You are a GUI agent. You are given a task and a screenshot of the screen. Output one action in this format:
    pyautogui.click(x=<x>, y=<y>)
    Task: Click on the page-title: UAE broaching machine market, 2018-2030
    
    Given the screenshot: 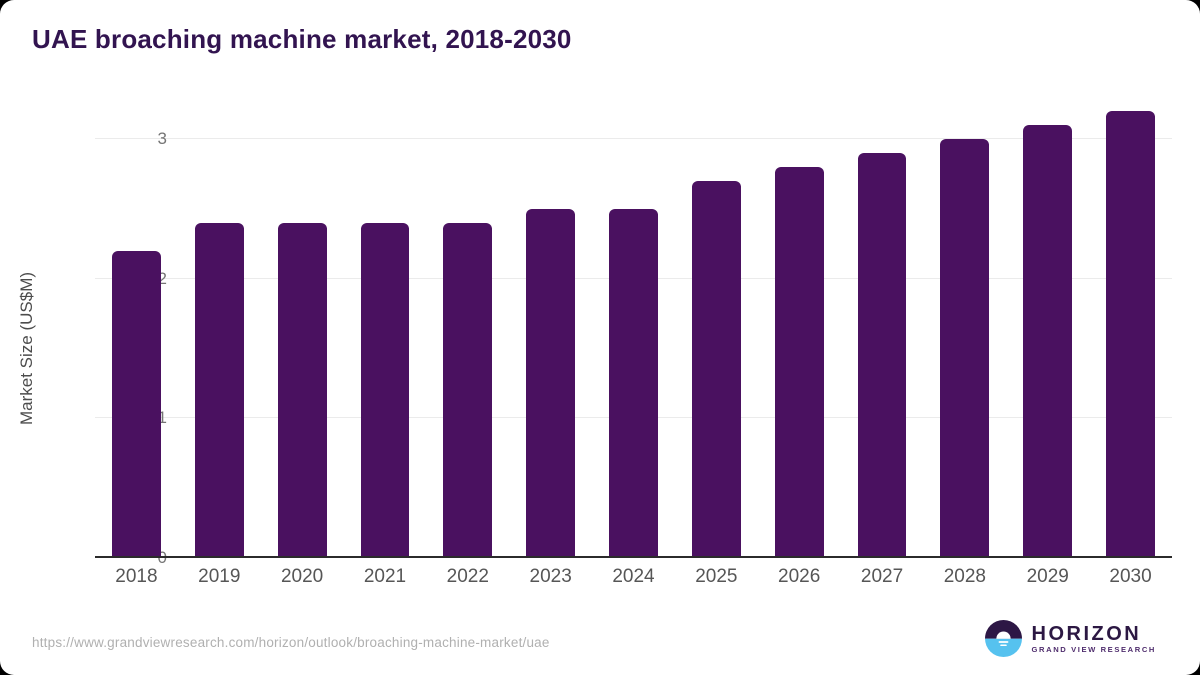 What is the action you would take?
    pyautogui.click(x=302, y=39)
    